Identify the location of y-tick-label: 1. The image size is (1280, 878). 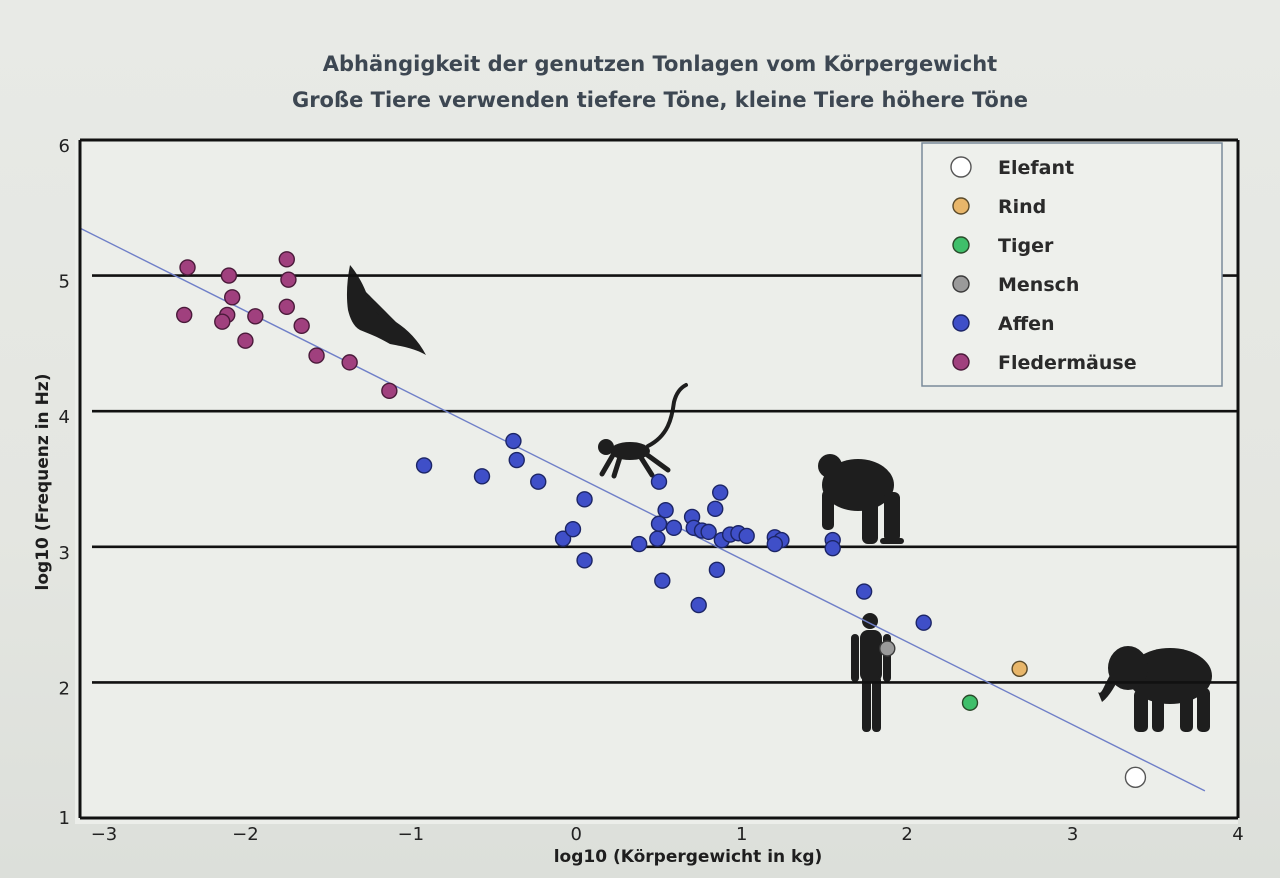
(64, 818).